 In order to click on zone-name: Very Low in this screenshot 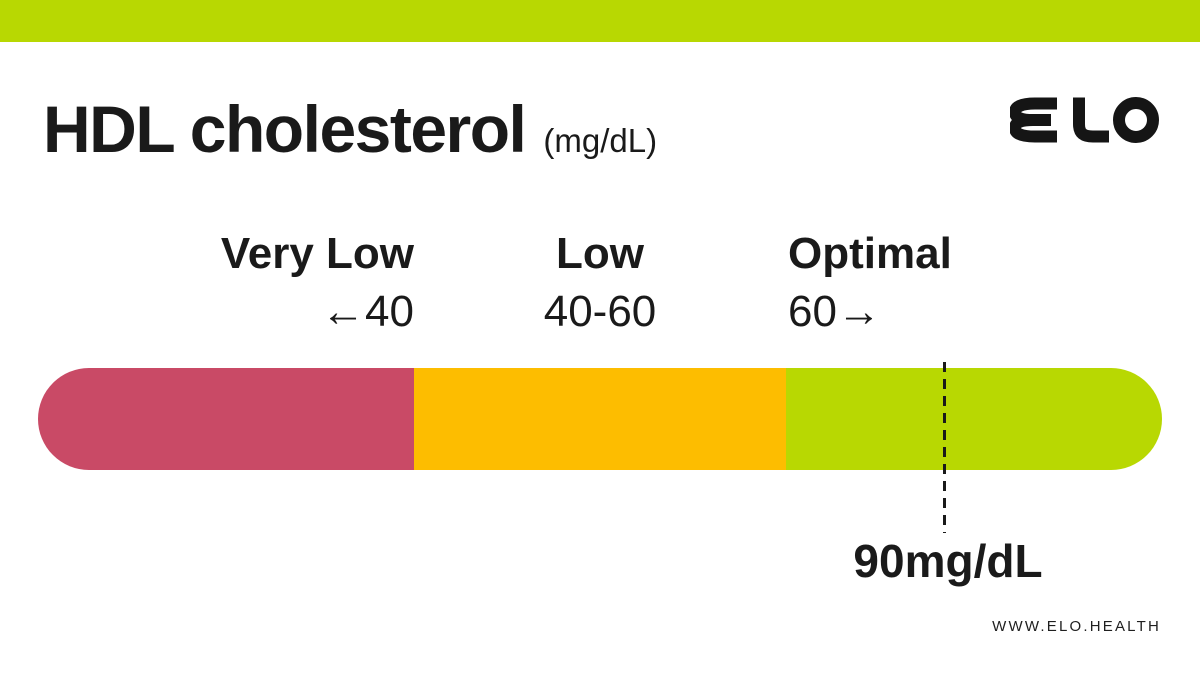, I will do `click(317, 253)`.